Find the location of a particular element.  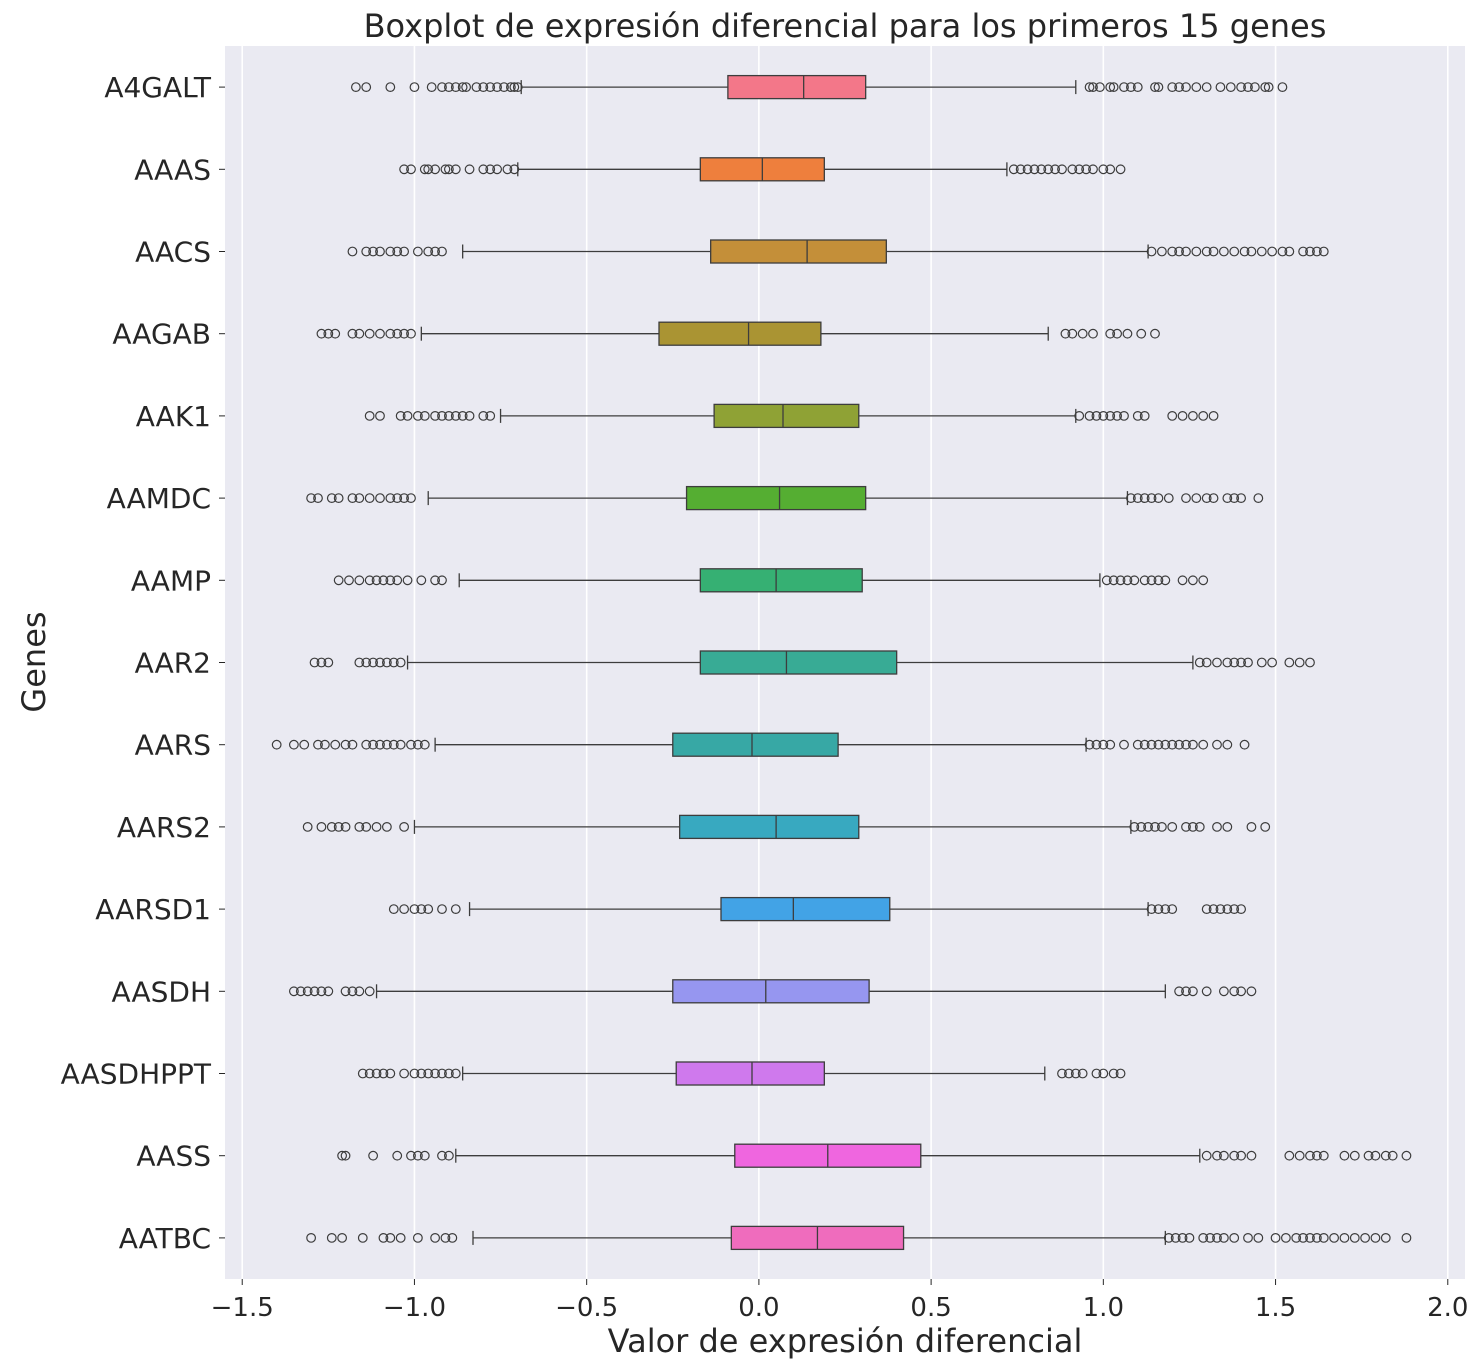

x-tick-label: 1.0 is located at coordinates (1103, 1308).